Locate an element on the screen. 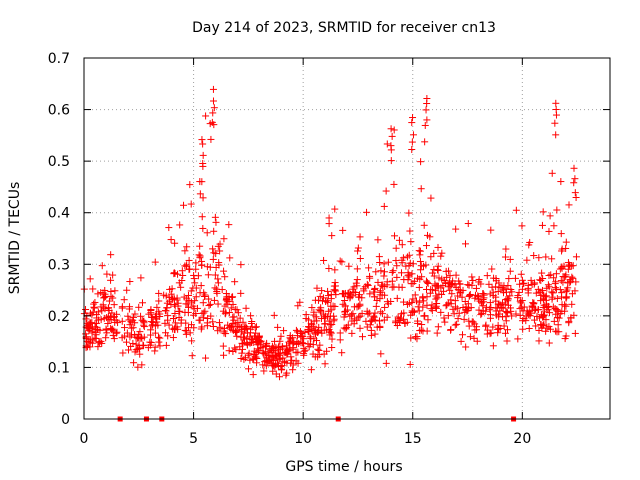  y-tick-label: 0.5 is located at coordinates (59, 162).